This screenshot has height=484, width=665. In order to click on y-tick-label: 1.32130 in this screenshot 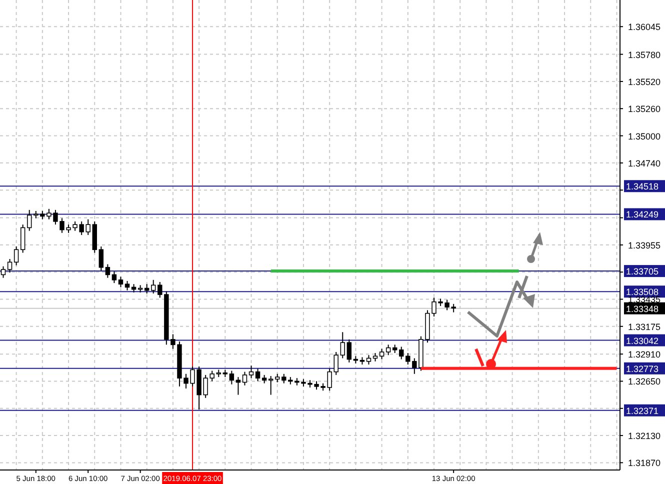, I will do `click(644, 436)`.